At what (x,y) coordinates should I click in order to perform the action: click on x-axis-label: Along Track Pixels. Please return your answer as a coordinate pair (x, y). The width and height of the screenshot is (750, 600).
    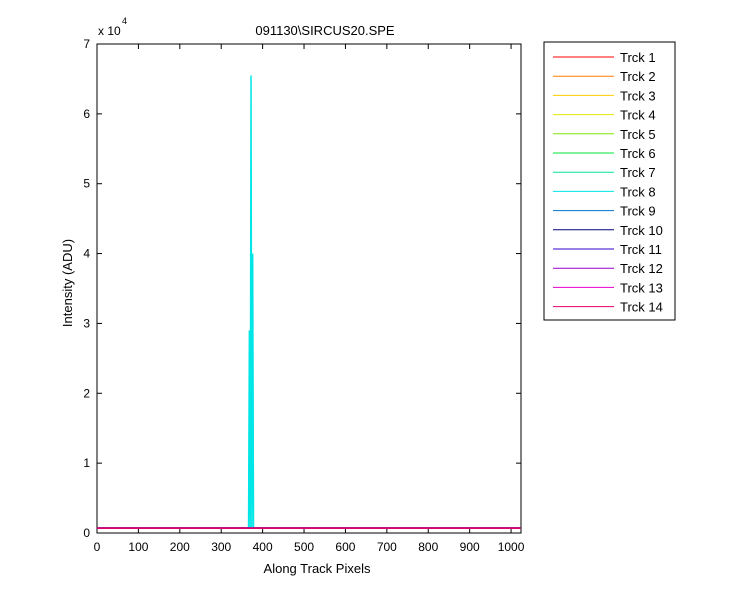
    Looking at the image, I should click on (317, 568).